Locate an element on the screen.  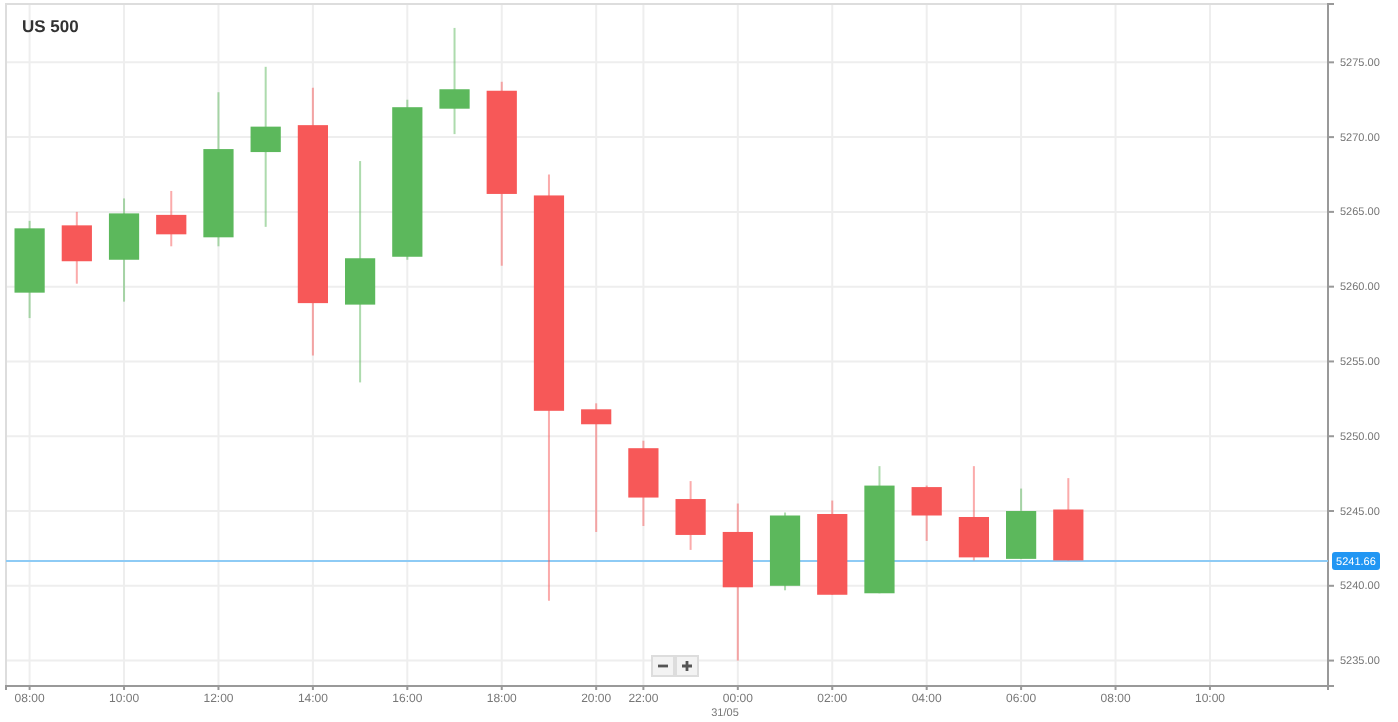
text: US 500 is located at coordinates (51, 26).